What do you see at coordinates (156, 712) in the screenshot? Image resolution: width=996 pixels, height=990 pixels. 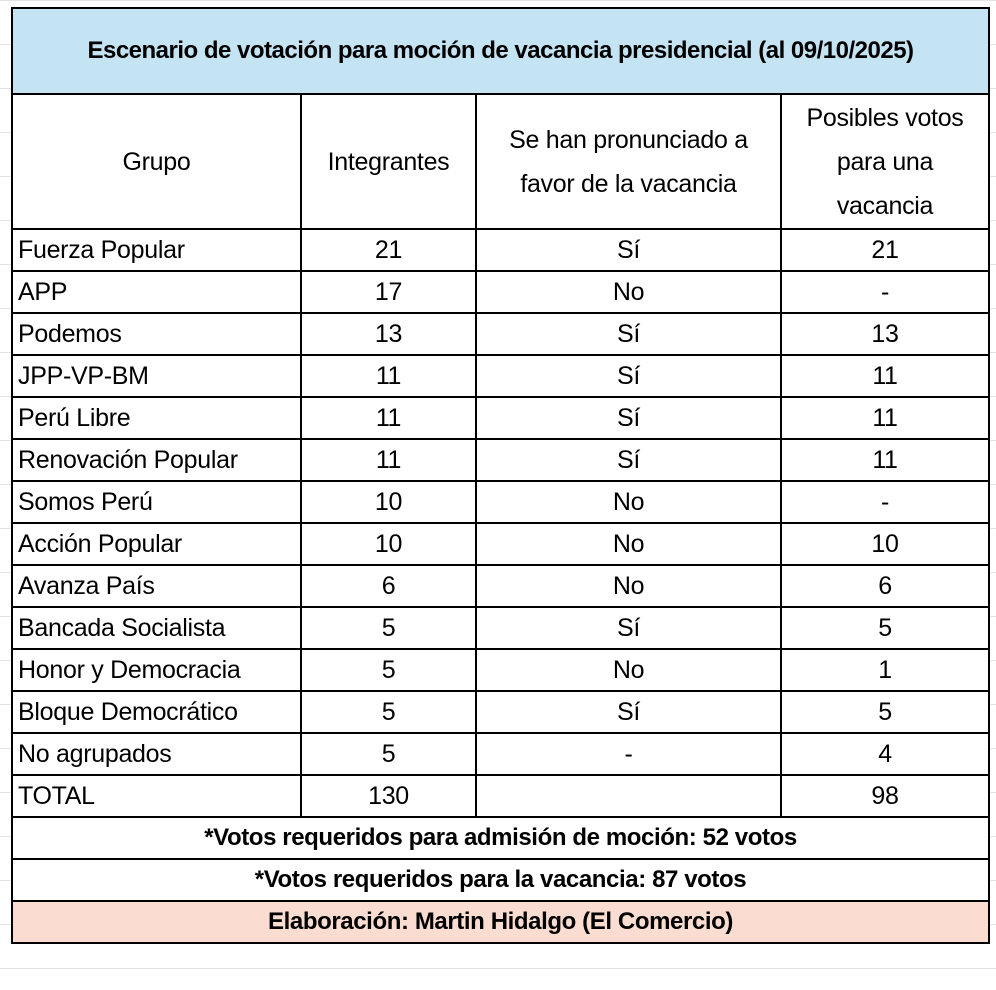 I see `cell-group: Bloque Democrático` at bounding box center [156, 712].